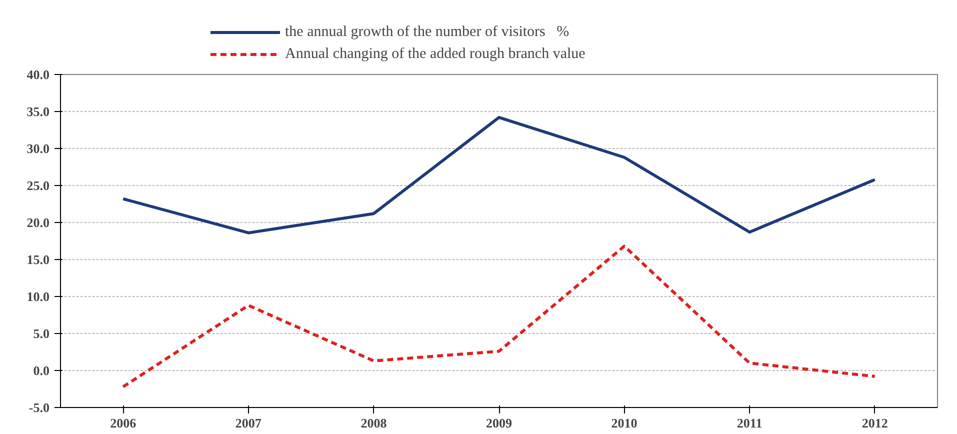  Describe the element at coordinates (427, 32) in the screenshot. I see `legend-label: the annual growth of the number of visitors %` at that location.